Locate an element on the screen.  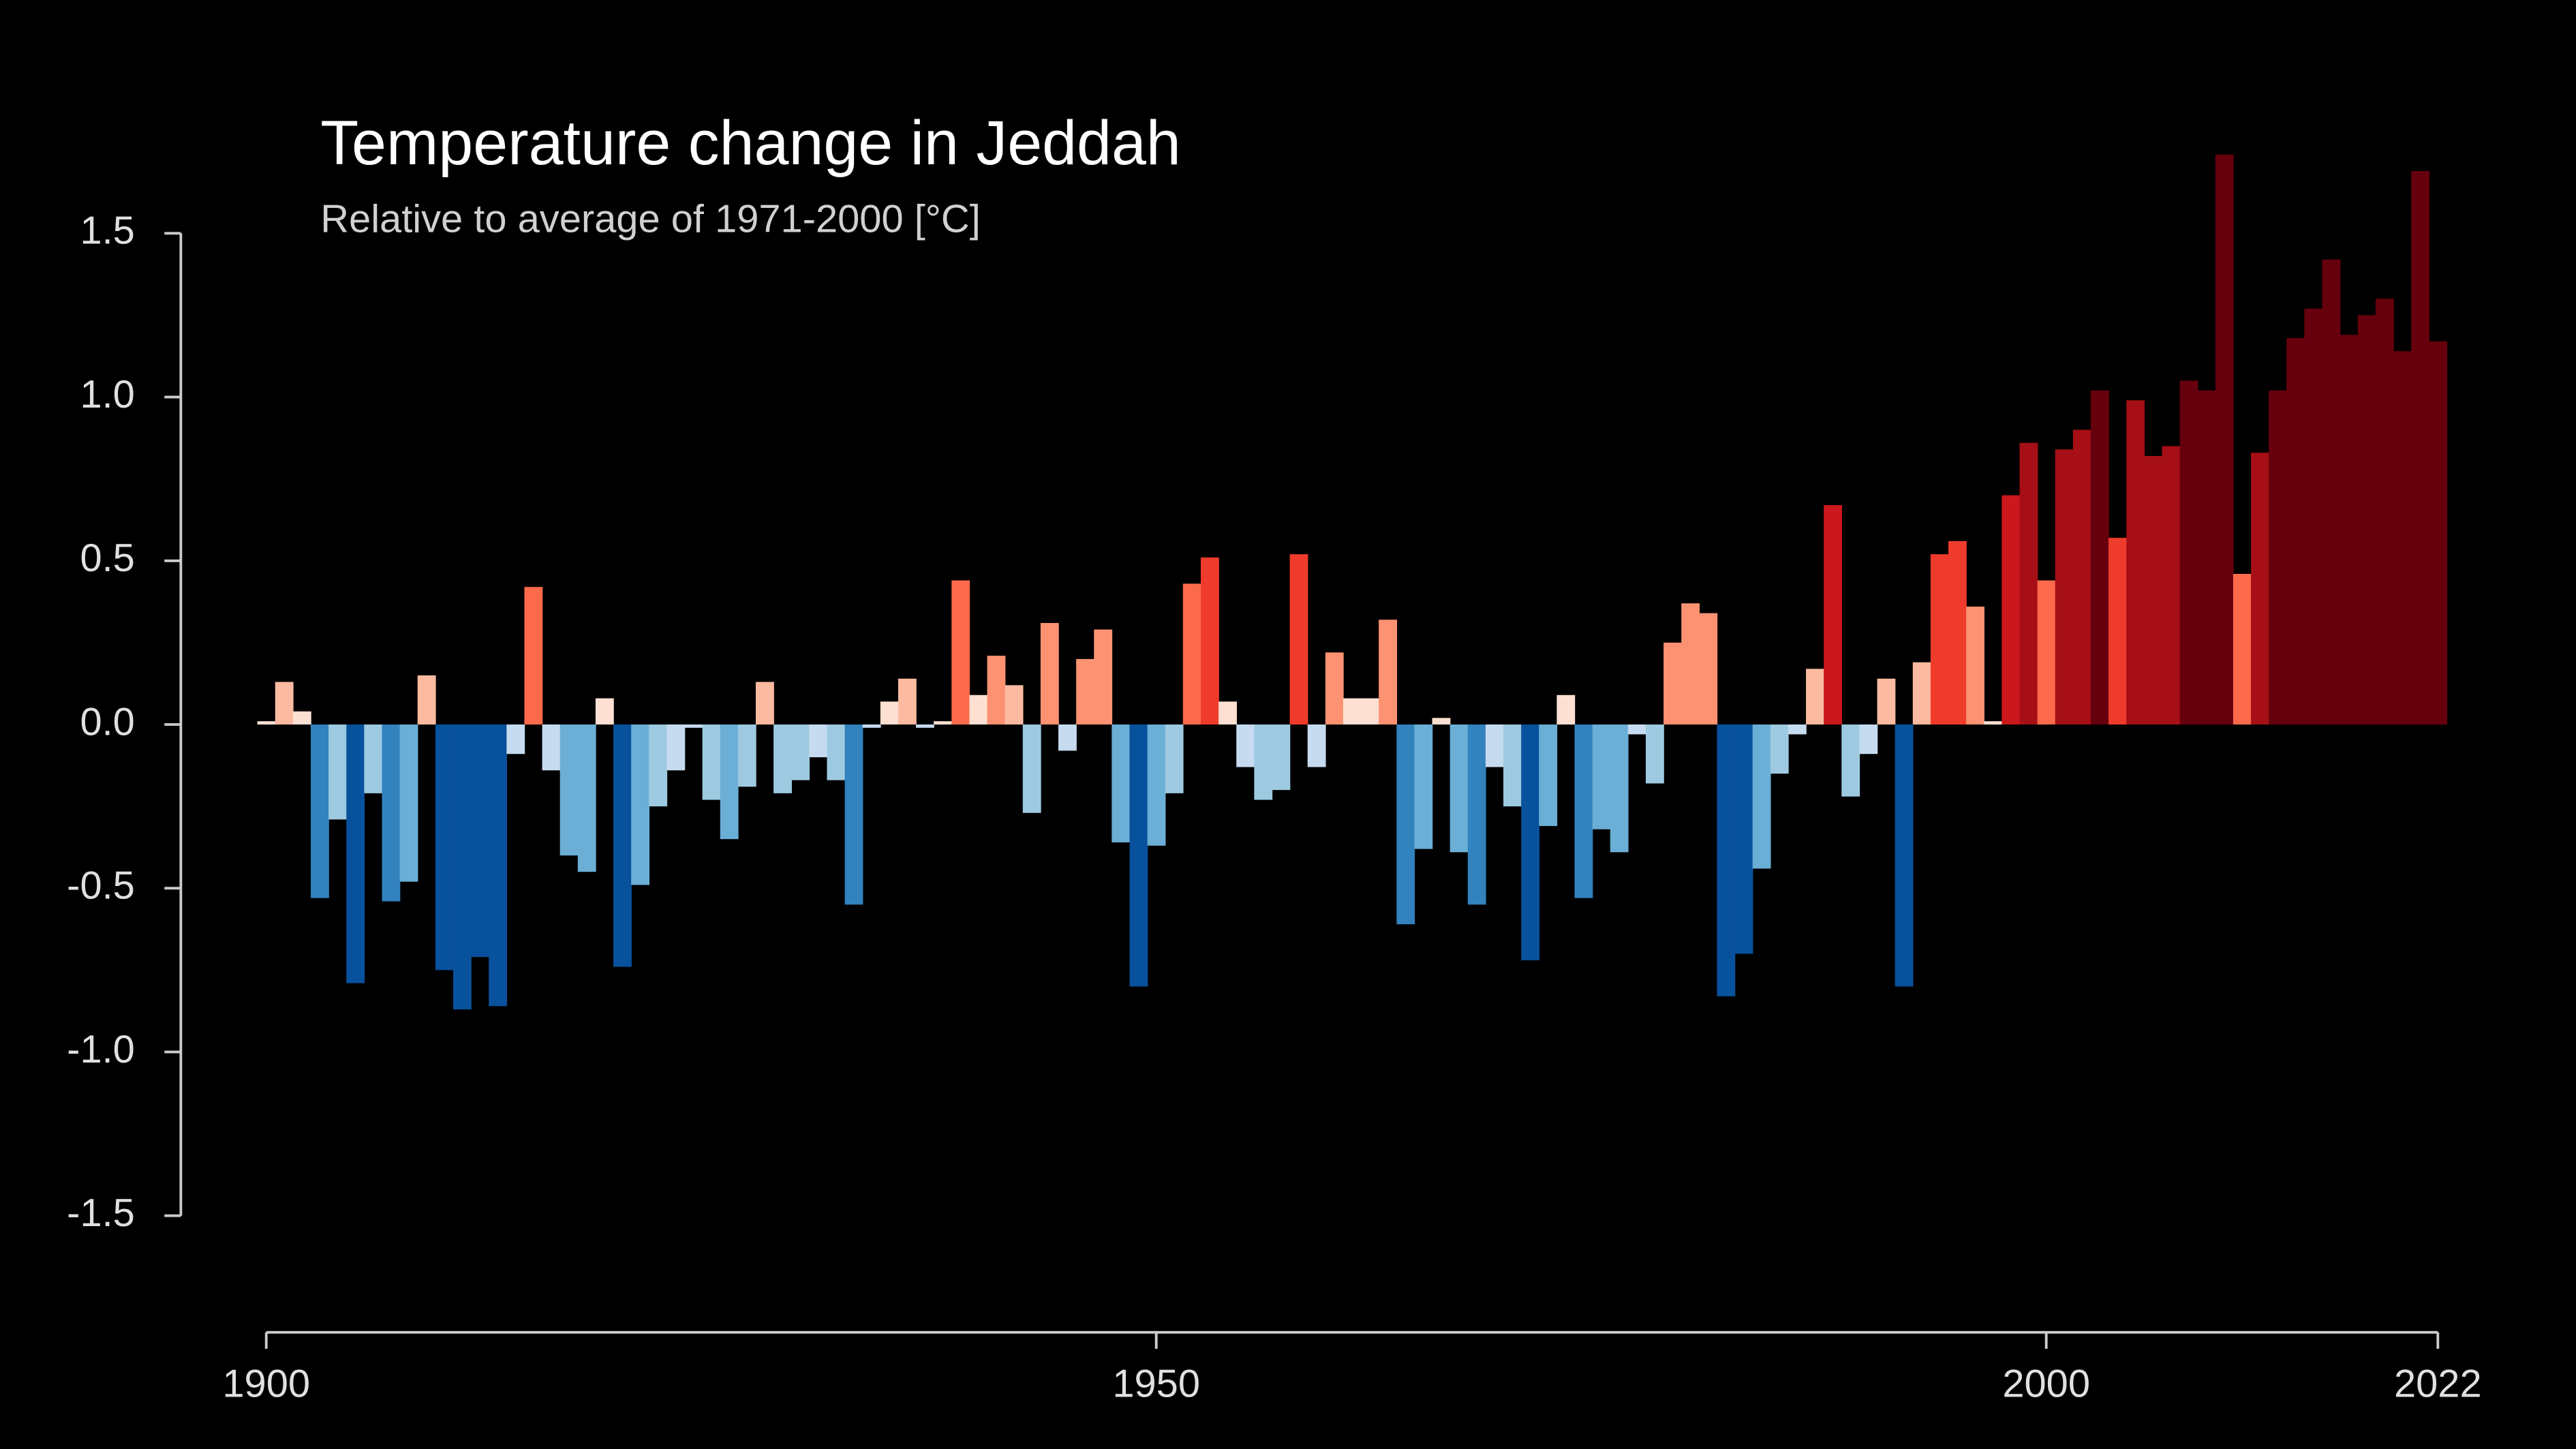
y-tick-label: 0.0 is located at coordinates (107, 722).